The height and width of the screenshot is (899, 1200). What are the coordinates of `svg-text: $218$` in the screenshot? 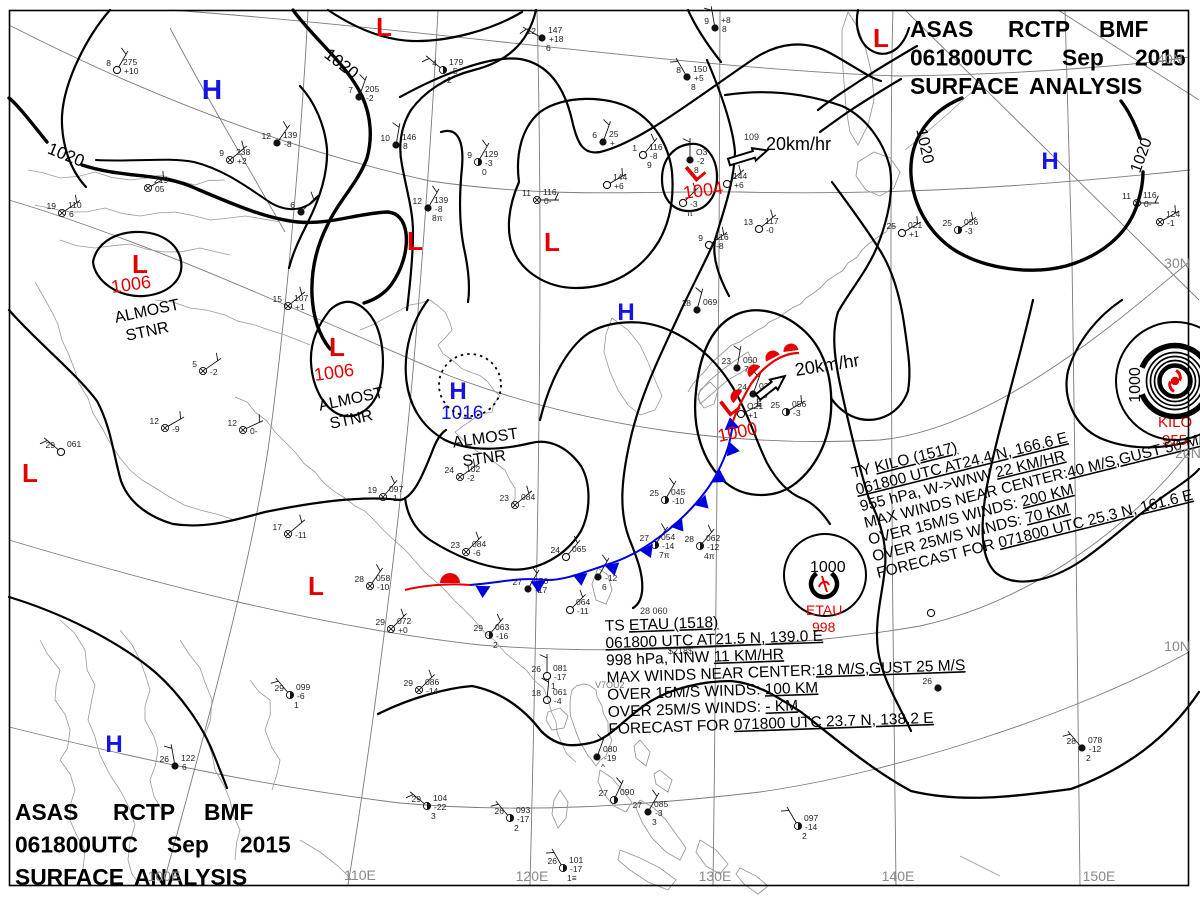 It's located at (680, 651).